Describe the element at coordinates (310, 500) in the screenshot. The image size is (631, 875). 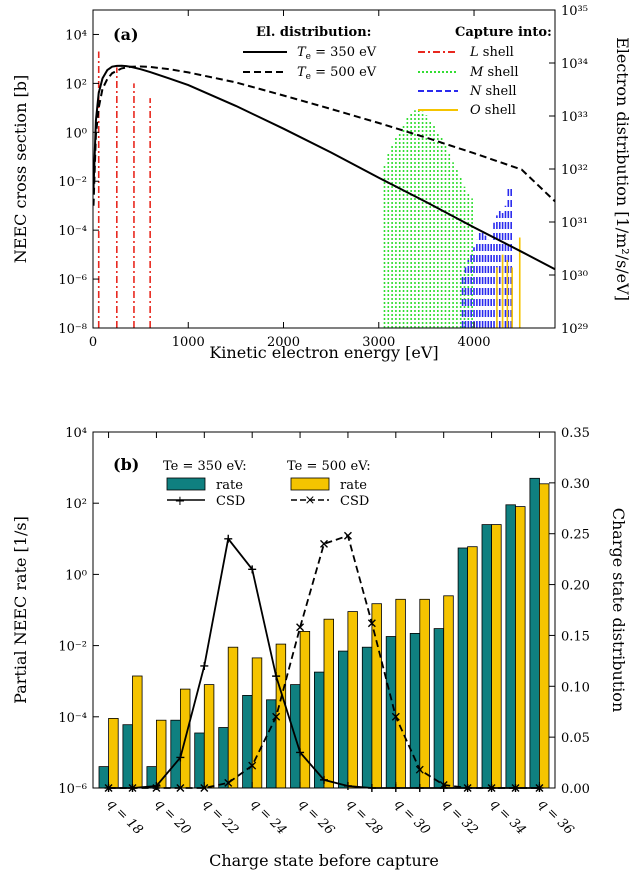
I see `legend-csd-500-marker: ×` at that location.